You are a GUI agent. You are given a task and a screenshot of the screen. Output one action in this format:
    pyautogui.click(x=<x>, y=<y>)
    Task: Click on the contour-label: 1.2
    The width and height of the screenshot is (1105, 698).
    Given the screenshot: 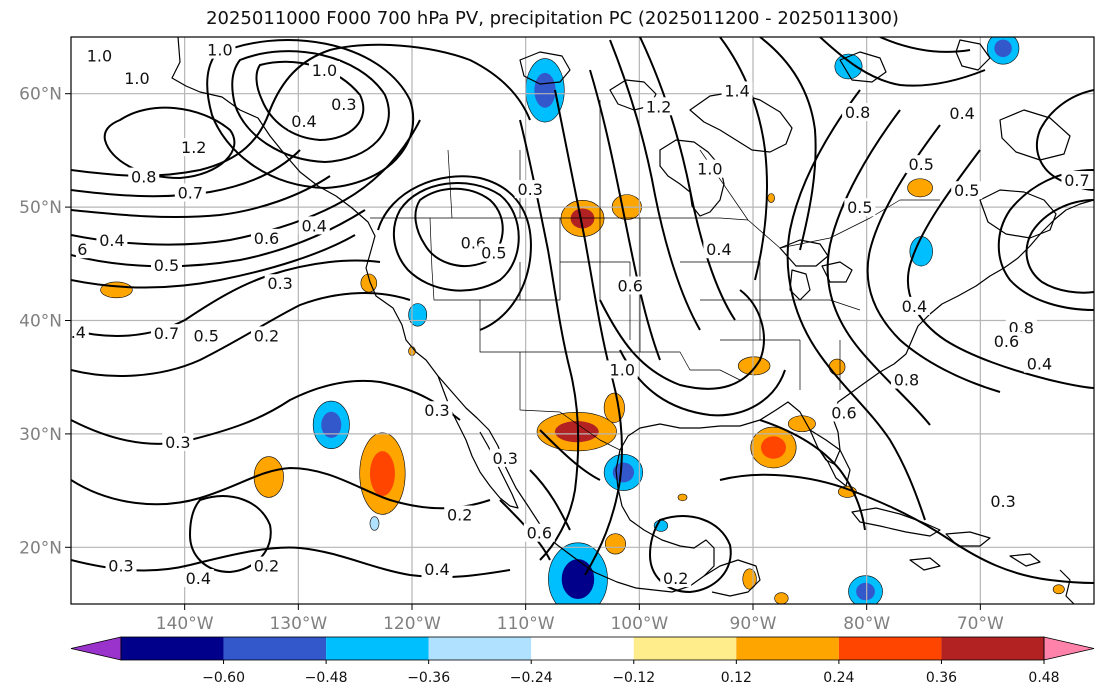 What is the action you would take?
    pyautogui.click(x=658, y=106)
    